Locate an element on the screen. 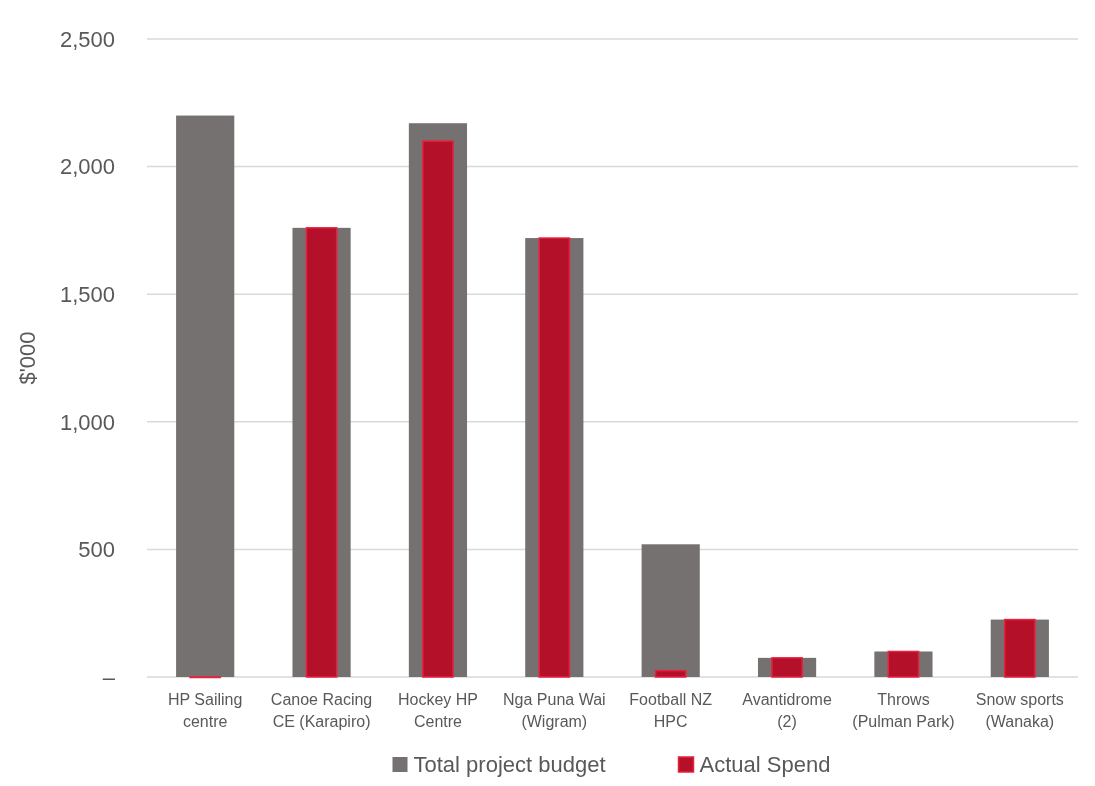 Image resolution: width=1095 pixels, height=786 pixels. y-tick-label: 500 is located at coordinates (96, 550).